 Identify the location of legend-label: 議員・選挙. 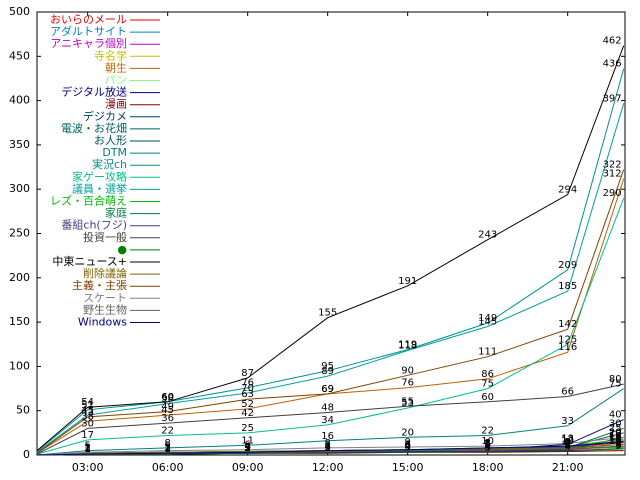
(99, 188).